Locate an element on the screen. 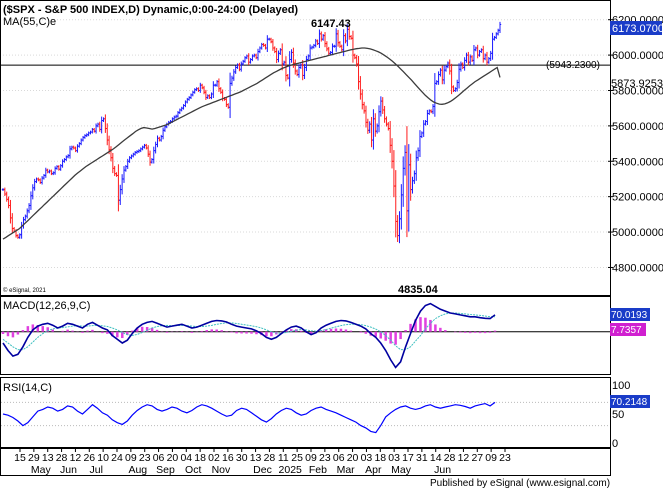 The image size is (663, 490). day-label: 26 is located at coordinates (89, 458).